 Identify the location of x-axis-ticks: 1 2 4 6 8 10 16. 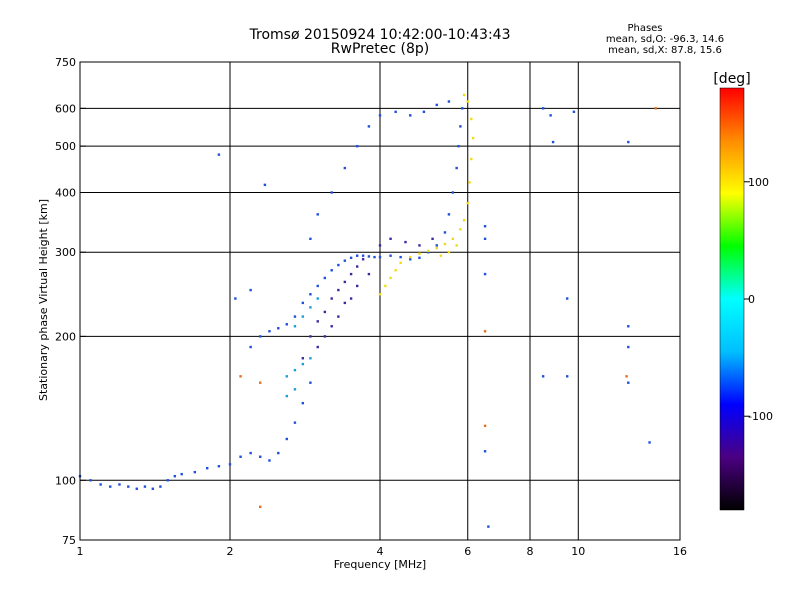
(382, 551).